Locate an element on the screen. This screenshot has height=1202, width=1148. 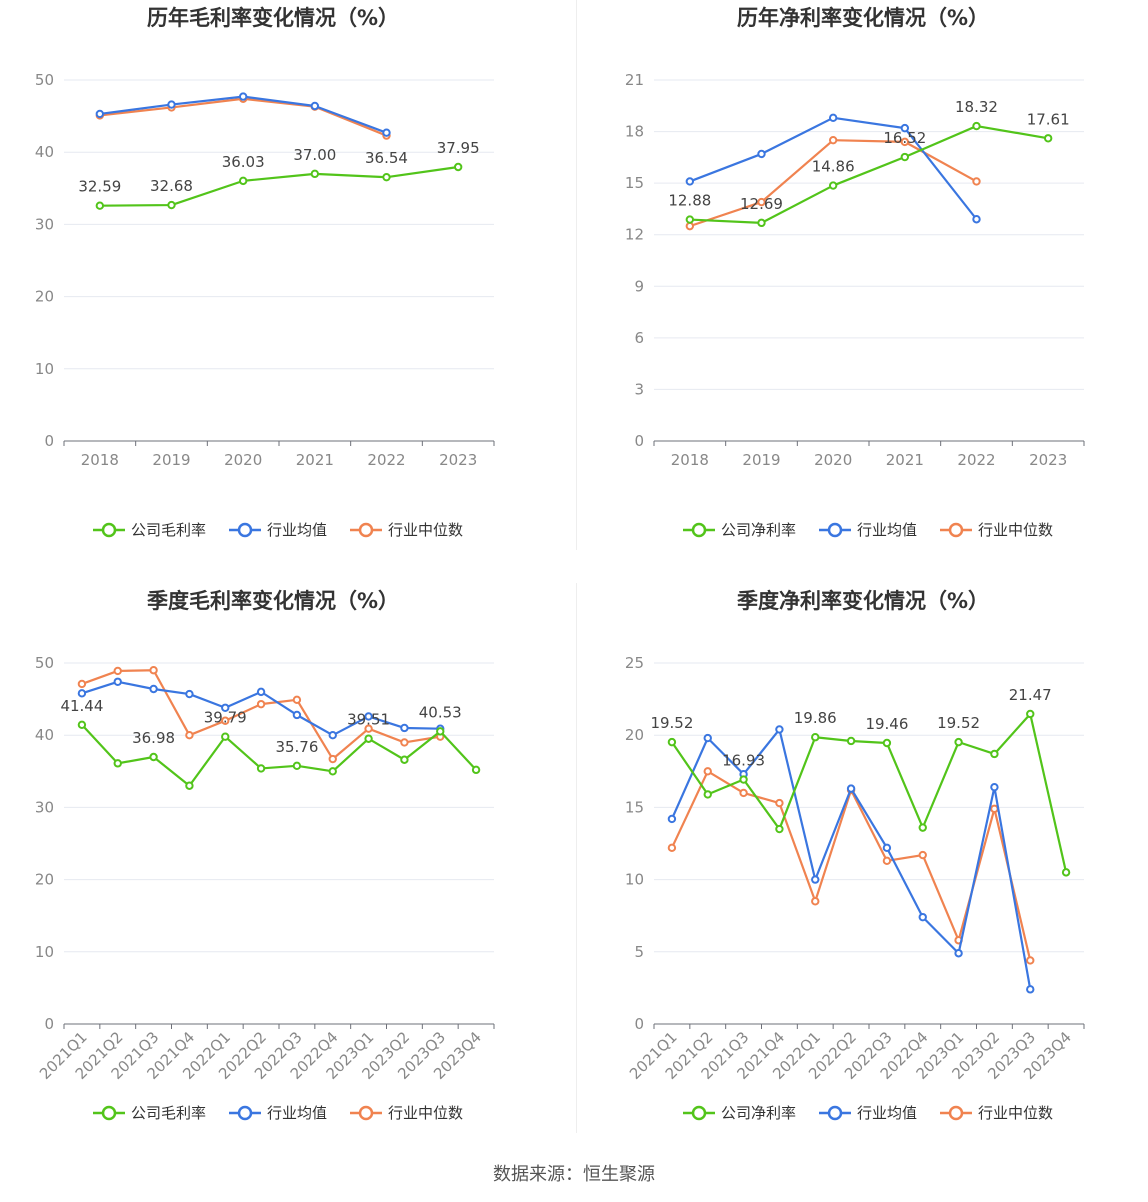
legend-label: 公司净利率 is located at coordinates (758, 1113).